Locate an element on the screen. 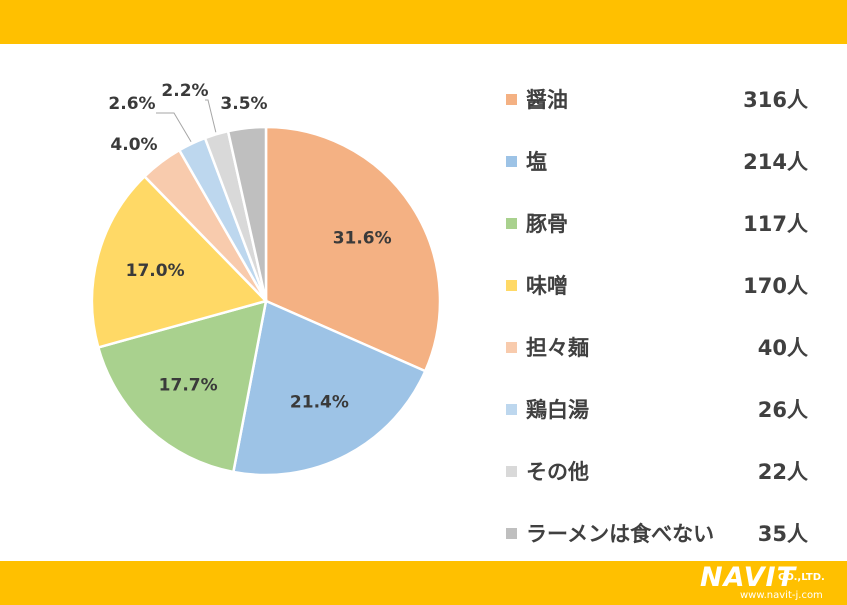 The width and height of the screenshot is (847, 605). legend-label: その他 is located at coordinates (557, 472).